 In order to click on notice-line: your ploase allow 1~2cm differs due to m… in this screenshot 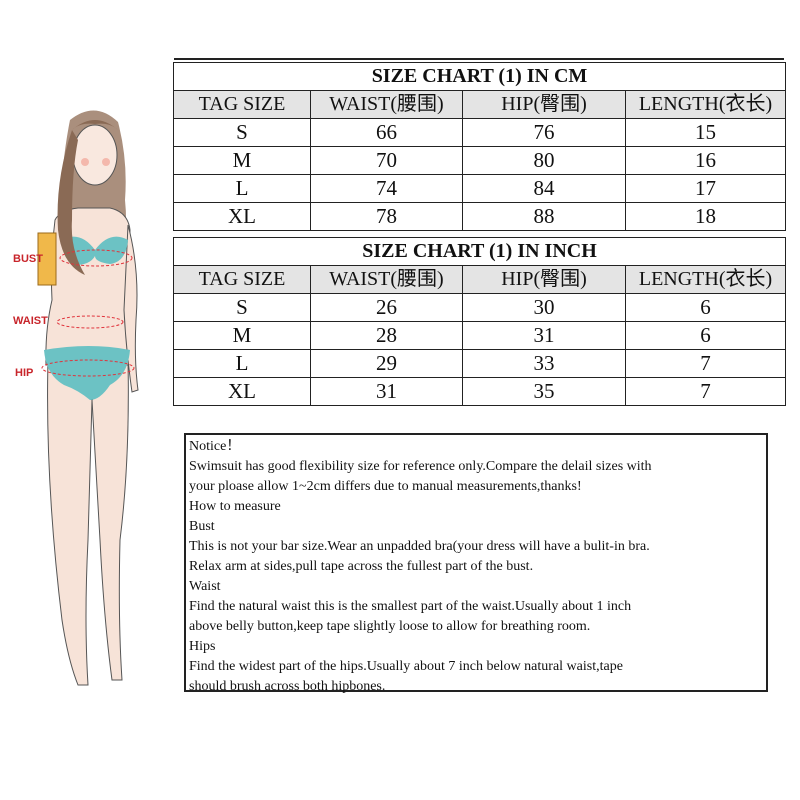, I will do `click(385, 486)`.